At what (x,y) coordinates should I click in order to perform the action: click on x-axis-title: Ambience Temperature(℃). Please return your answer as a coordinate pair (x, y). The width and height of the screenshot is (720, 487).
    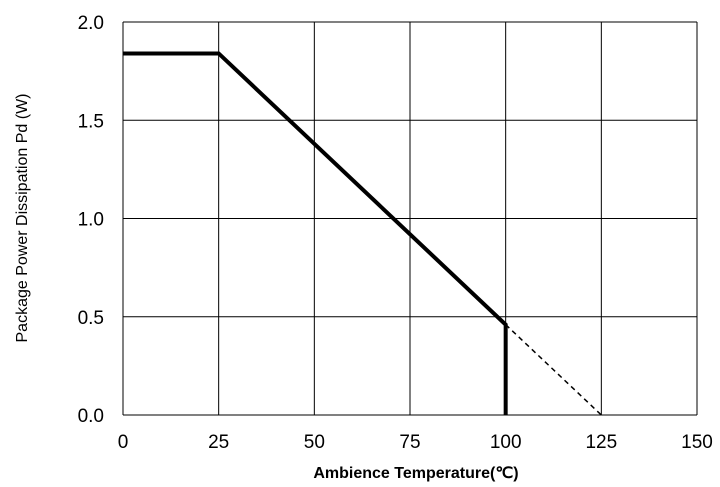
    Looking at the image, I should click on (415, 473).